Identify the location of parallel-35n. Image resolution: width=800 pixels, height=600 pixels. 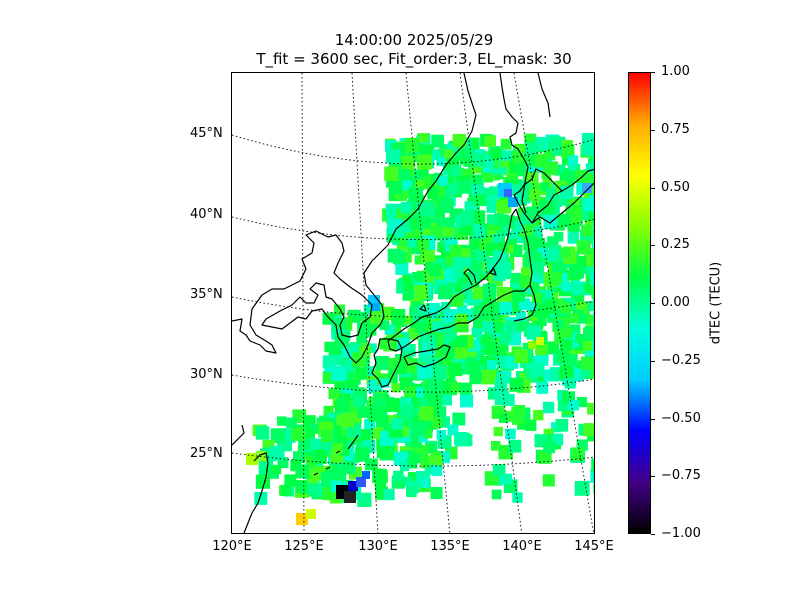
(413, 307).